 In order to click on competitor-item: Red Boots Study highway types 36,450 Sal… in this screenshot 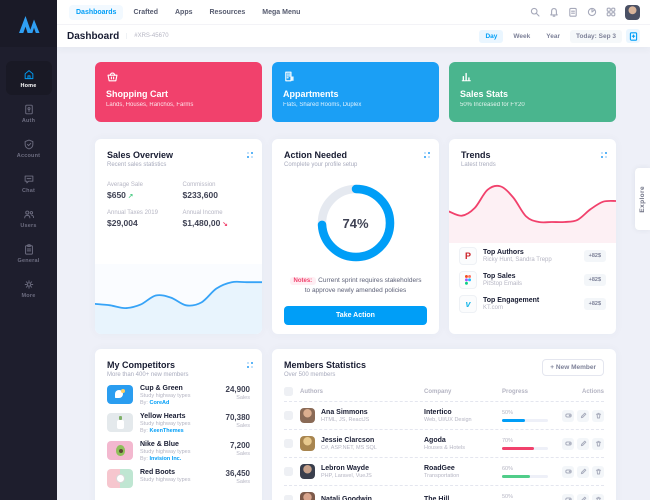, I will do `click(178, 478)`.